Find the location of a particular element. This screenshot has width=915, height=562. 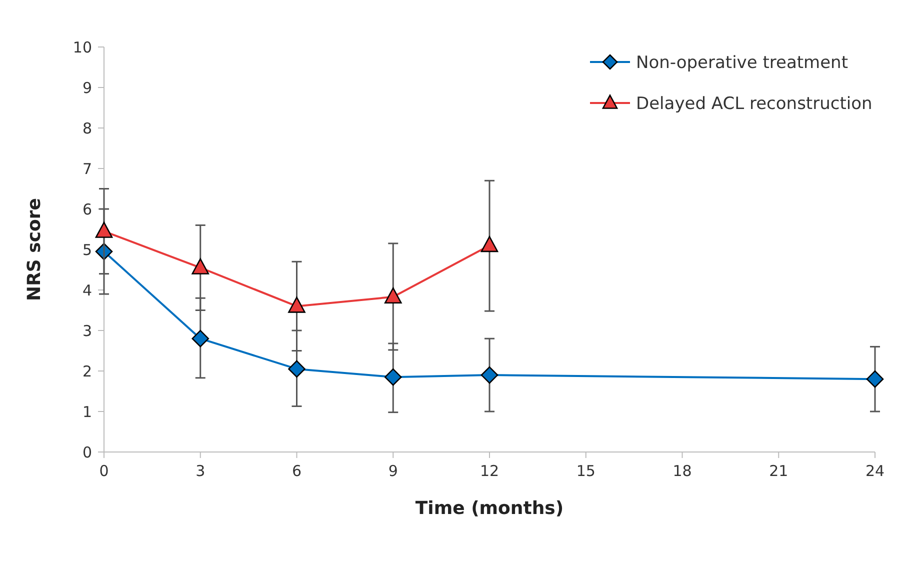

y-tick-label: 3 is located at coordinates (87, 331).